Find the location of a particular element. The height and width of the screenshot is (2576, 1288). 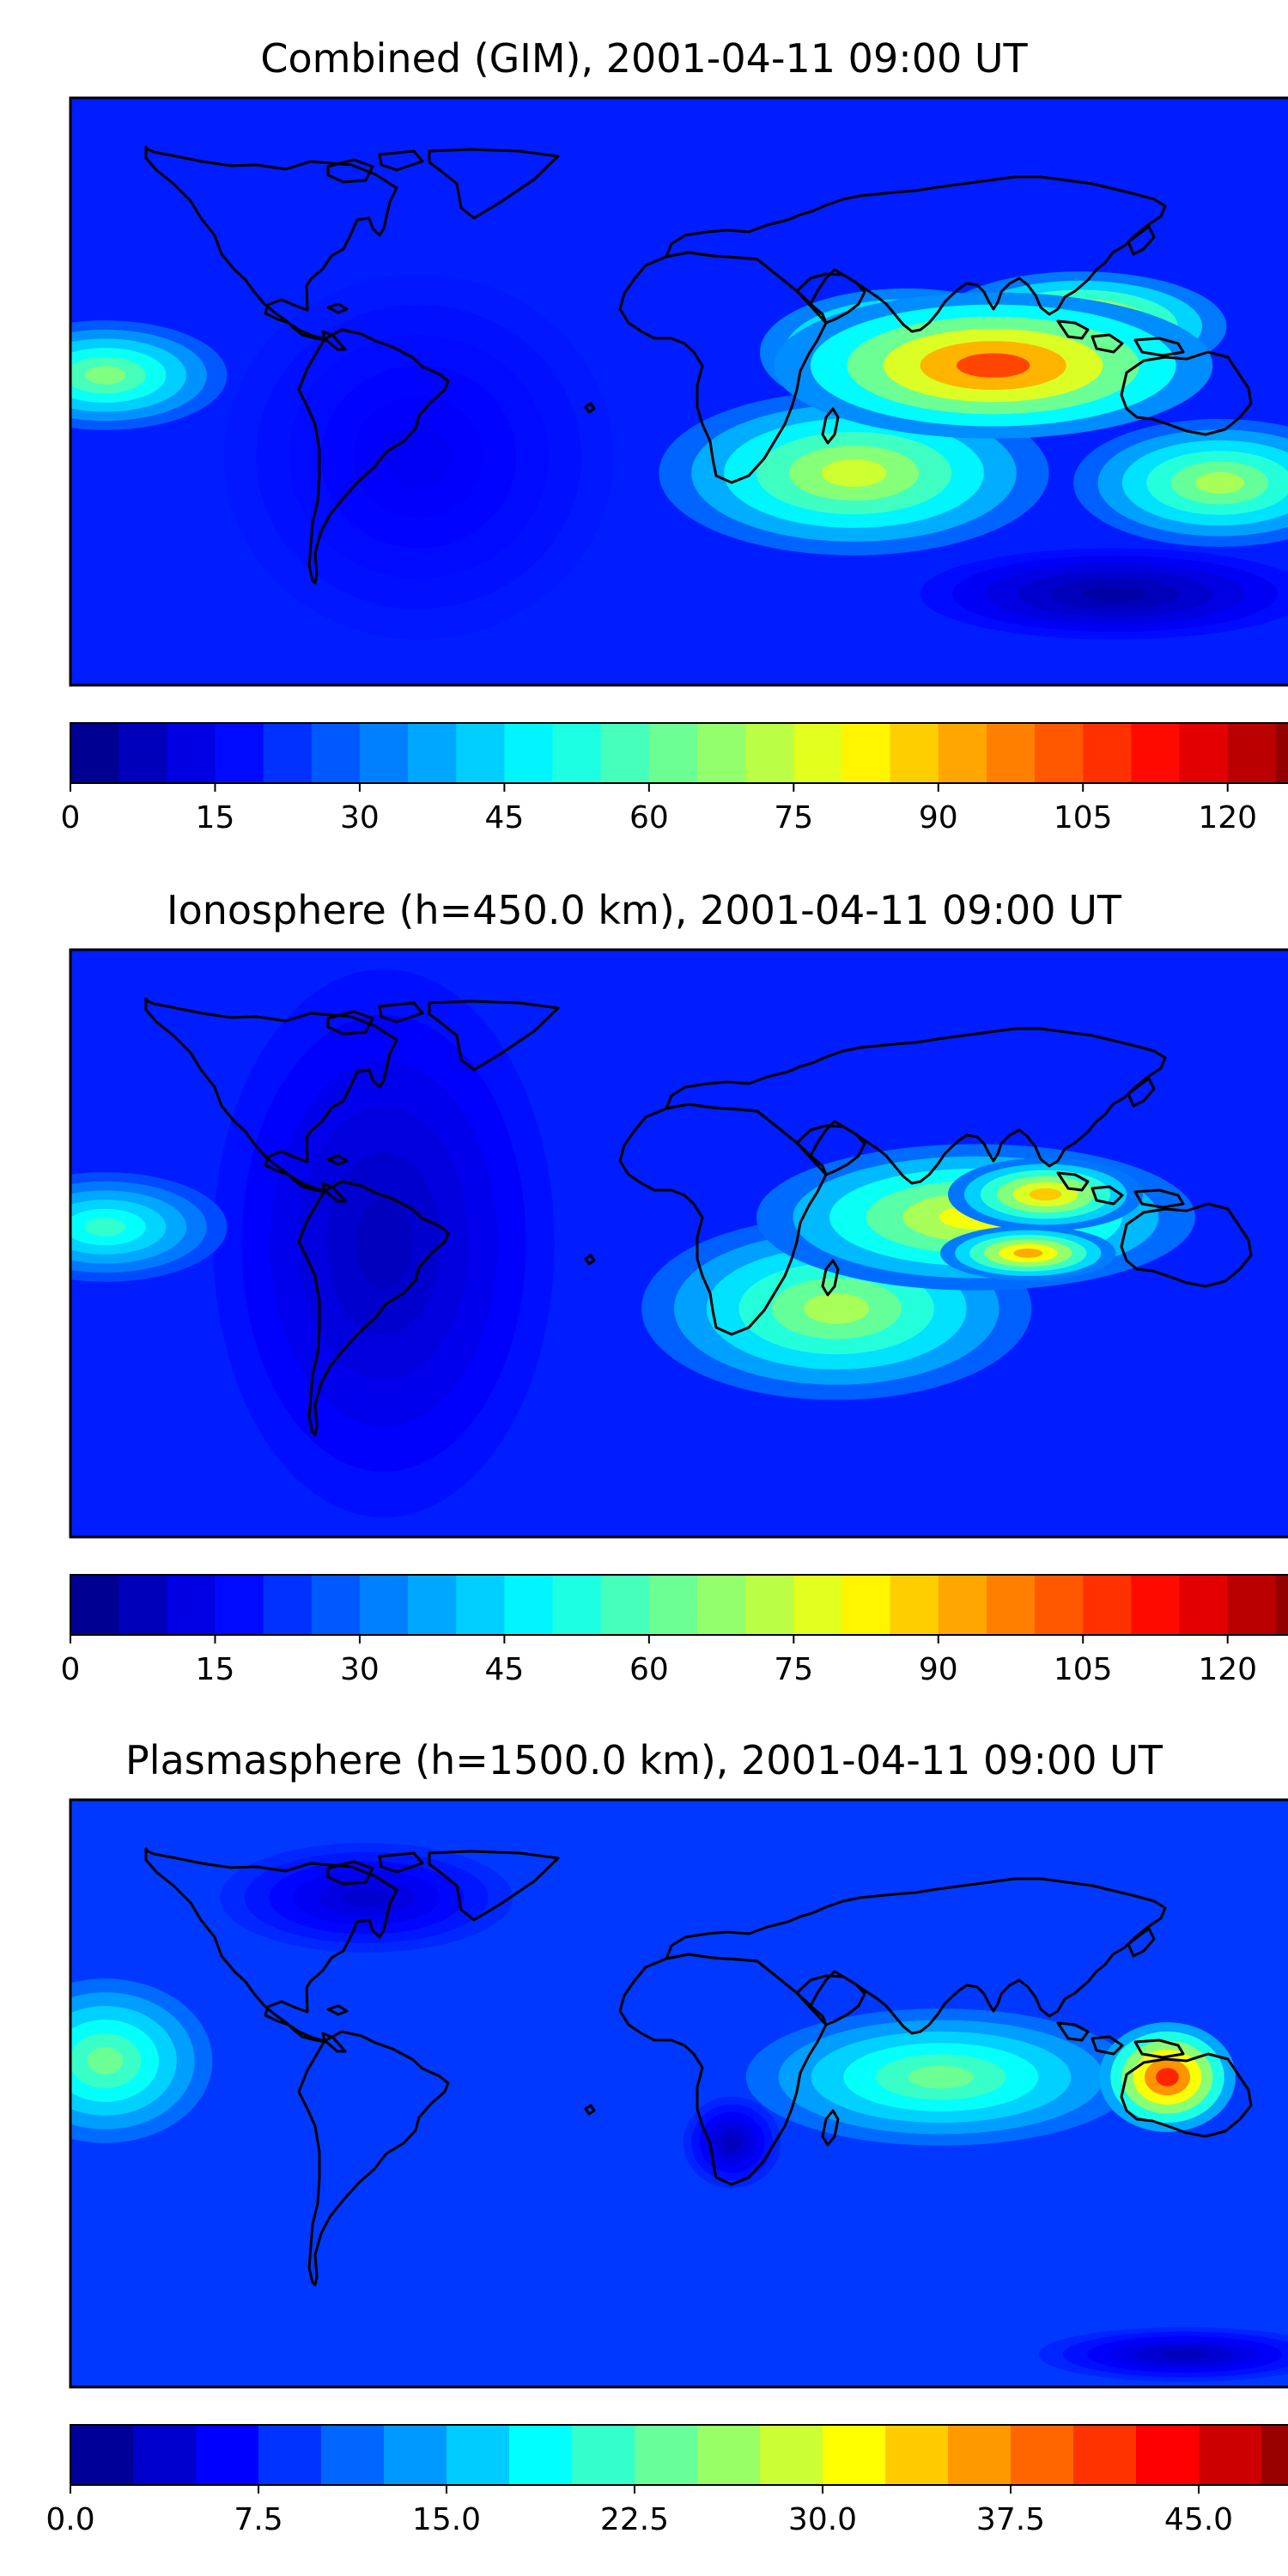

colorbar: 0.0 7.5 15.0 22.5 30.0 37.5 45.0 is located at coordinates (667, 2480).